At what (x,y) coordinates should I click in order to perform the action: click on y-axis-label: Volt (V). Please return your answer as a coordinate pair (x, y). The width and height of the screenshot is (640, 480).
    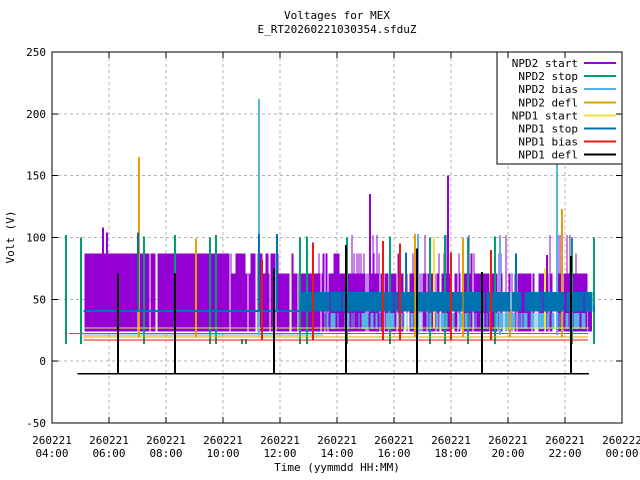
    Looking at the image, I should click on (10, 237).